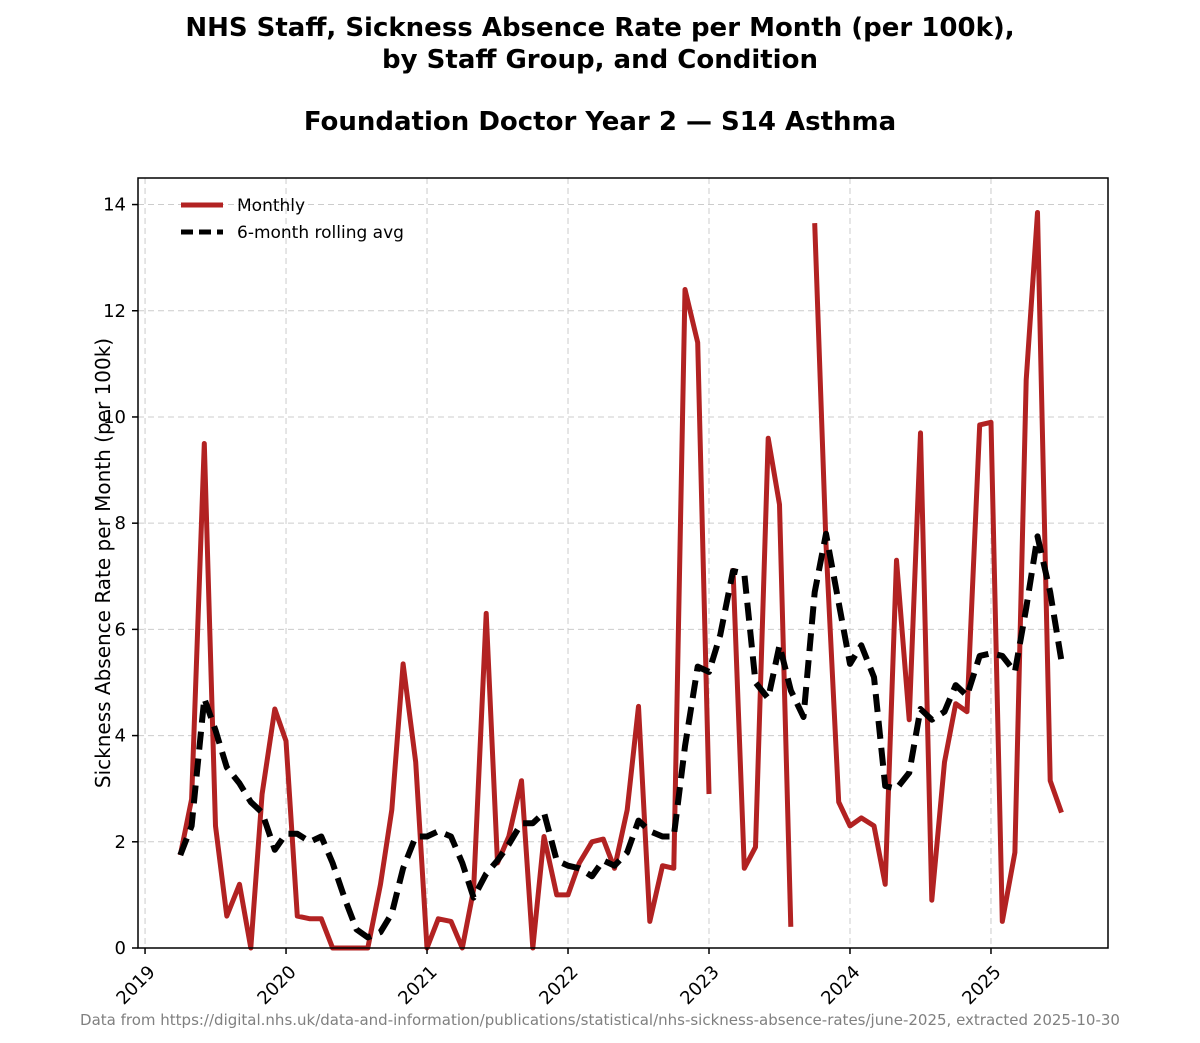 The height and width of the screenshot is (1043, 1200). Describe the element at coordinates (699, 985) in the screenshot. I see `x-tick-label: 2023` at that location.